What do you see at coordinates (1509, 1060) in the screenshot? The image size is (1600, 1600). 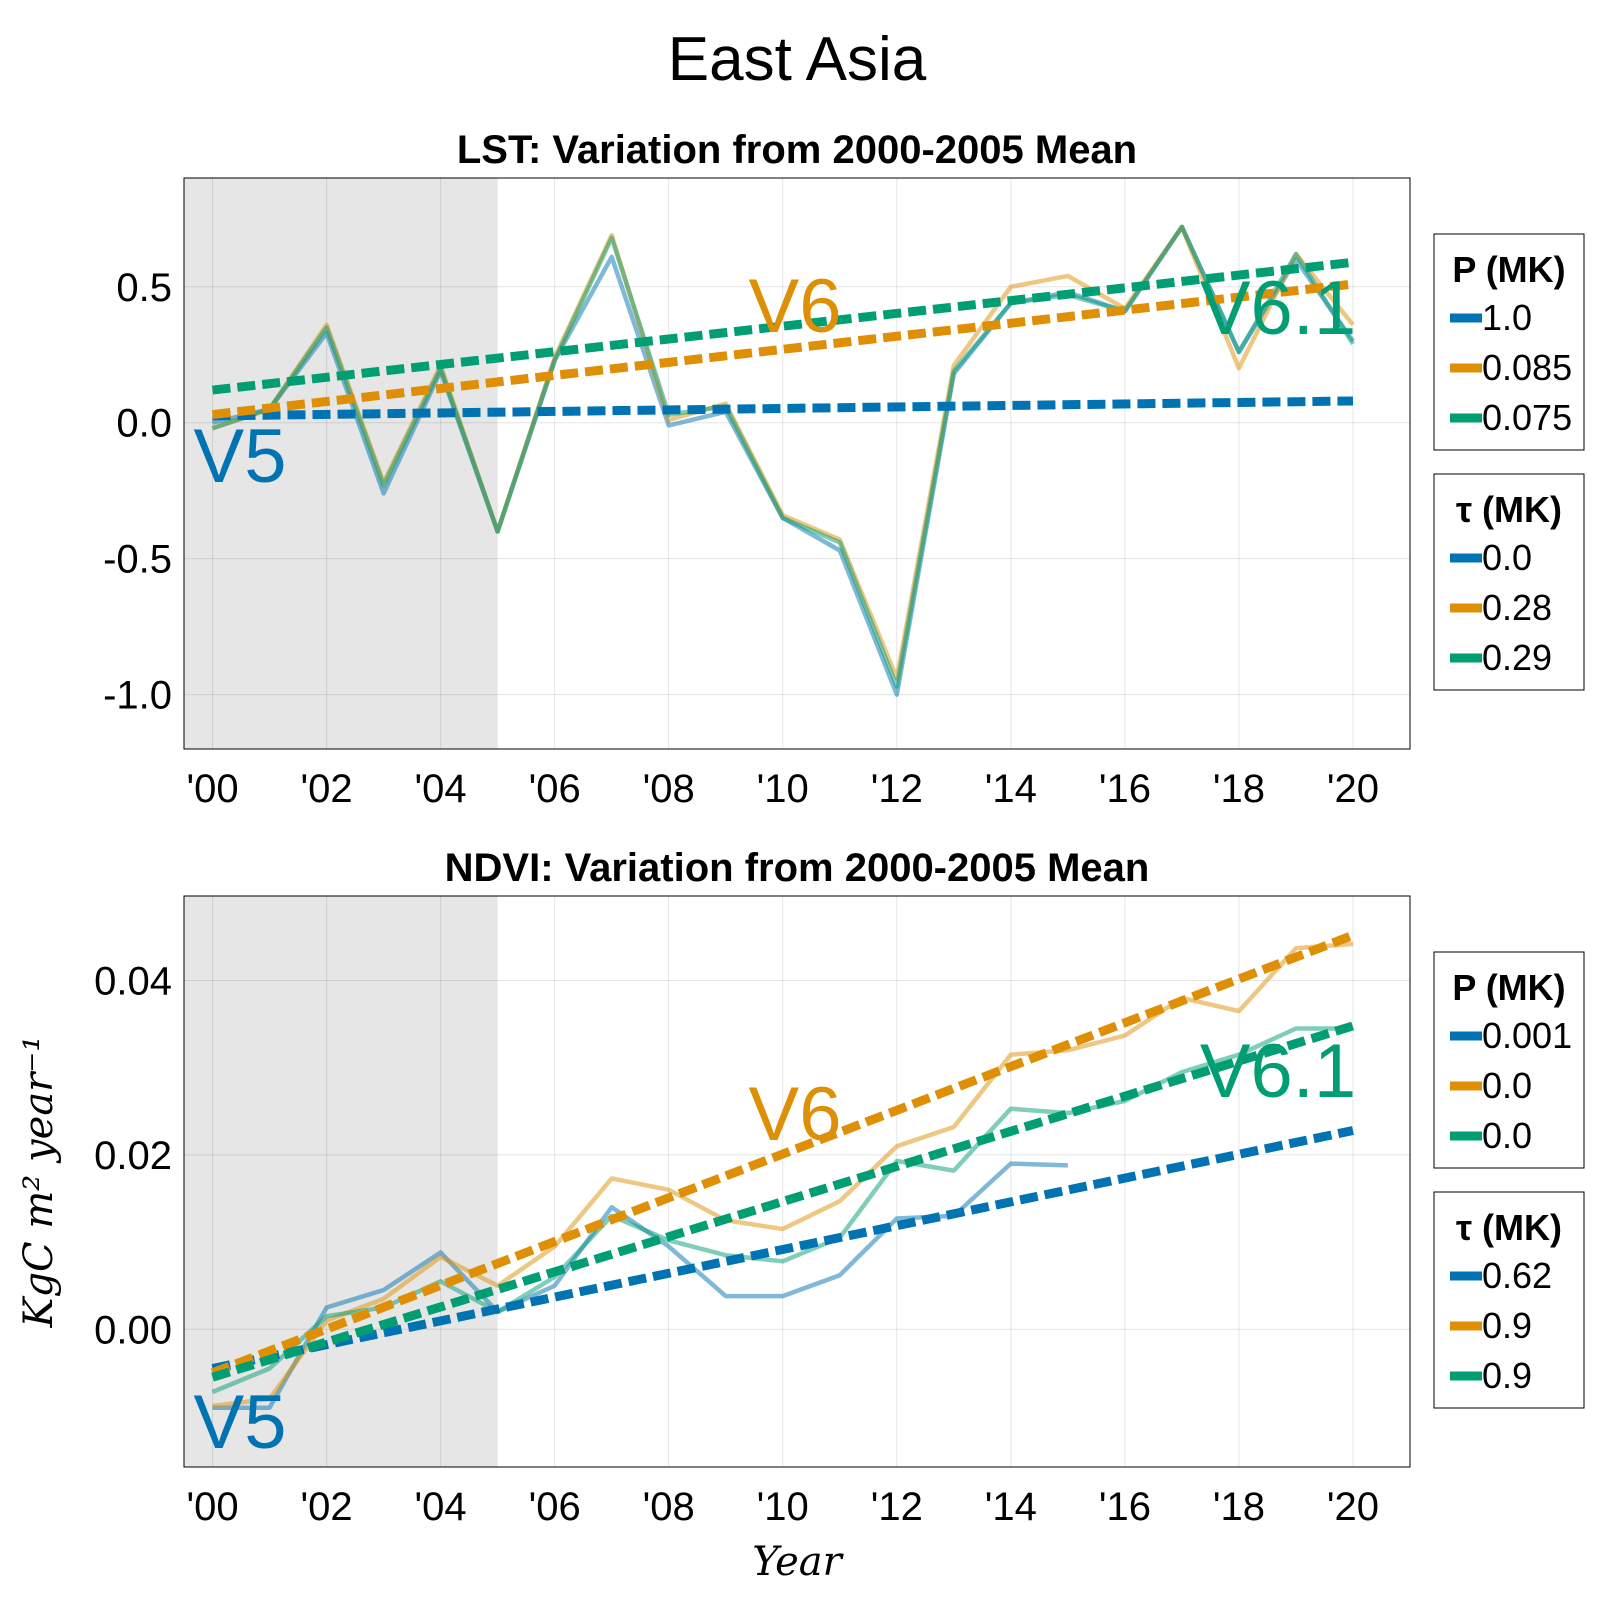 I see `legend-p-value: P (MK) 0.001 0.0 0.0` at bounding box center [1509, 1060].